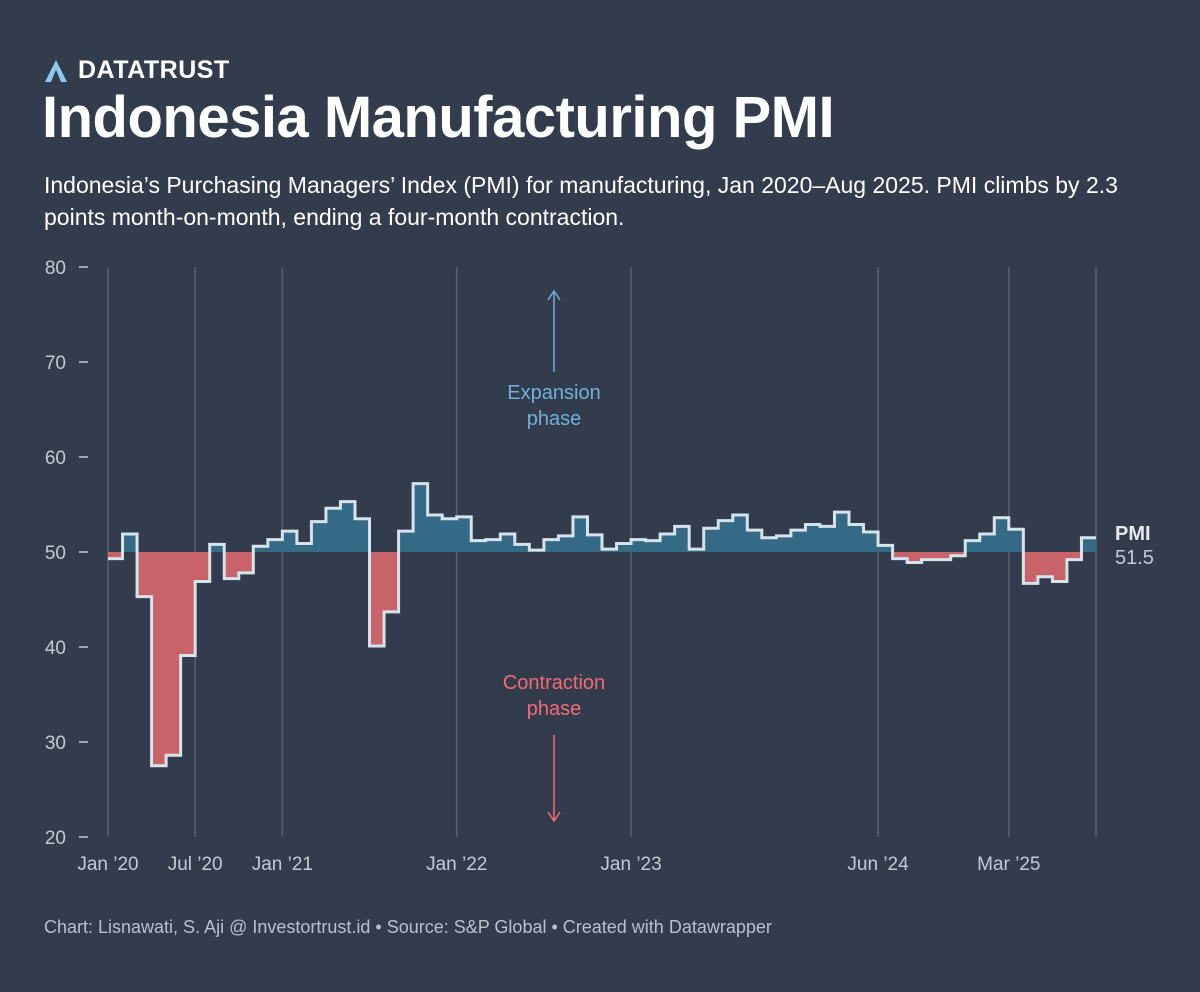 Image resolution: width=1200 pixels, height=992 pixels. Describe the element at coordinates (554, 709) in the screenshot. I see `contraction-phase-label: phase` at that location.